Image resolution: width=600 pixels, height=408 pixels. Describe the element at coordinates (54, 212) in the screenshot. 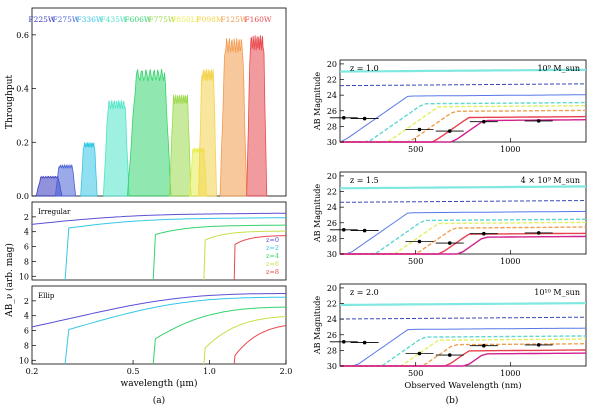

I see `irregular-title: Irregular` at that location.